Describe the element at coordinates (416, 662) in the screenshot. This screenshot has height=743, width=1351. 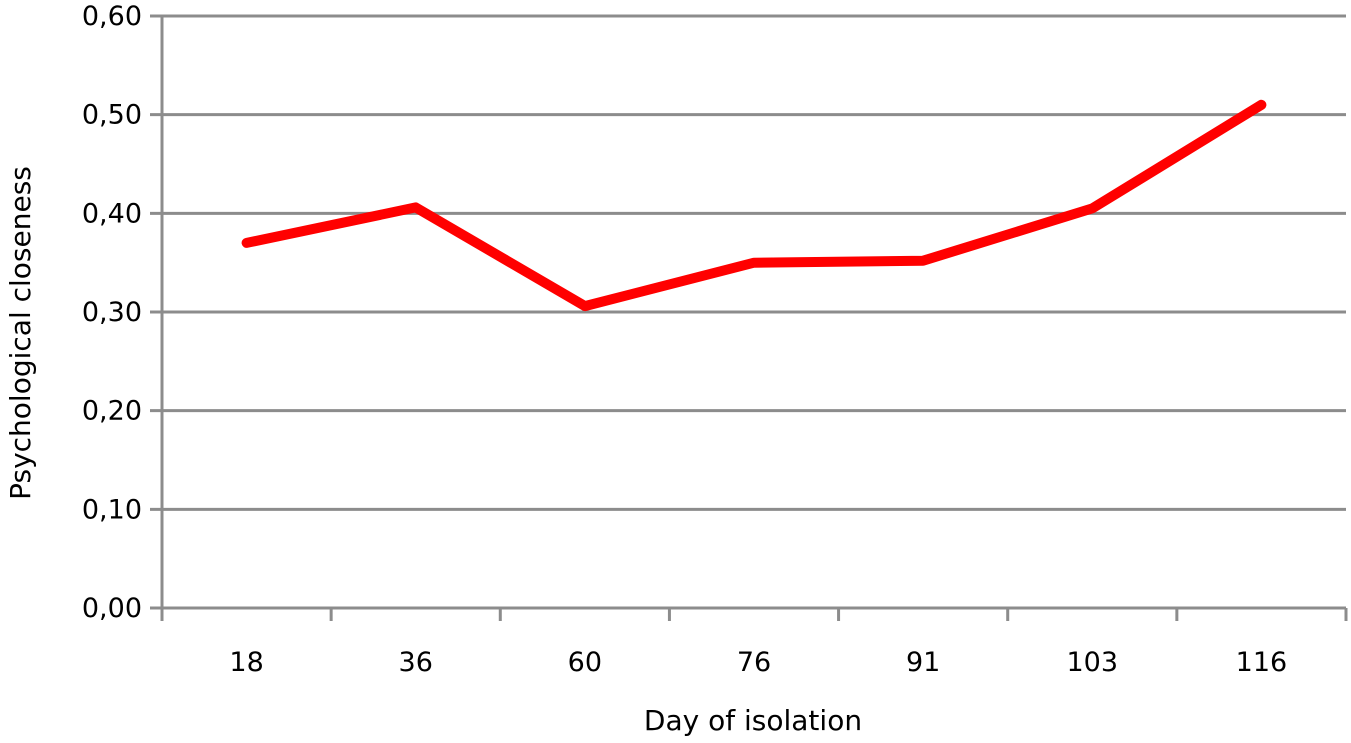
I see `x-tick-label: 36` at that location.